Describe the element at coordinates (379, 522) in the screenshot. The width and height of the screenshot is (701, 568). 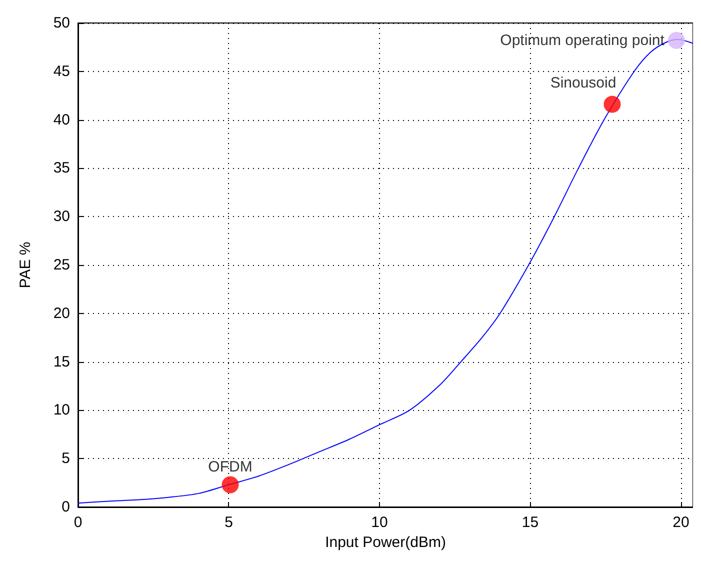
I see `x-tick-label: 10` at that location.